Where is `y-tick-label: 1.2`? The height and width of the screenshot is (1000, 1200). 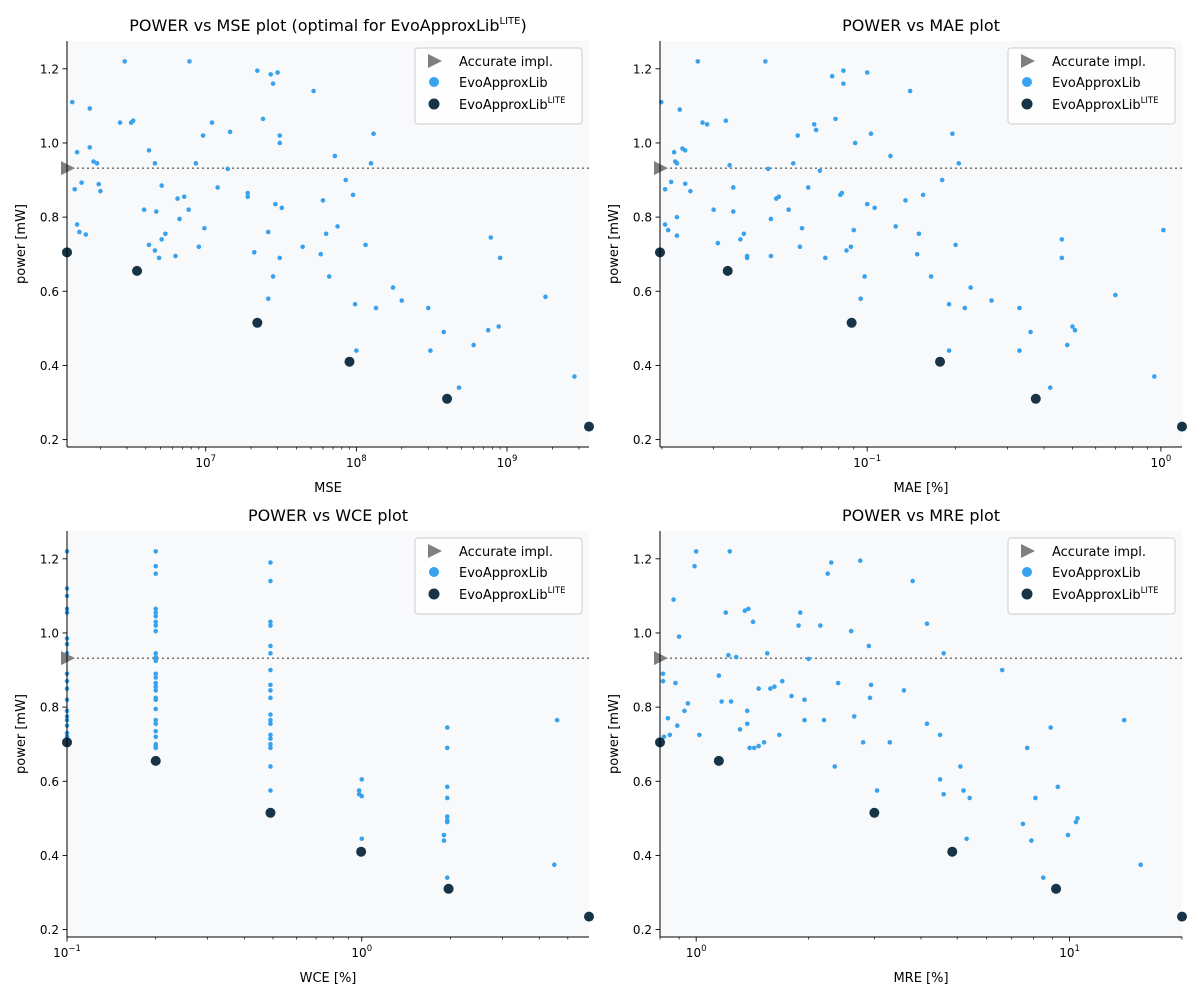
y-tick-label: 1.2 is located at coordinates (642, 559).